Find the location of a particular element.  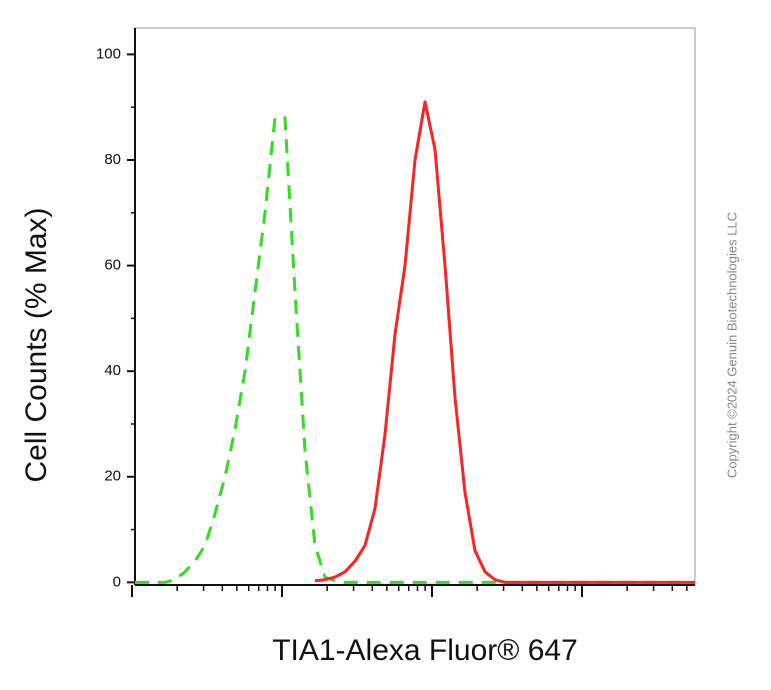

y-tick-label: 60 is located at coordinates (112, 265).